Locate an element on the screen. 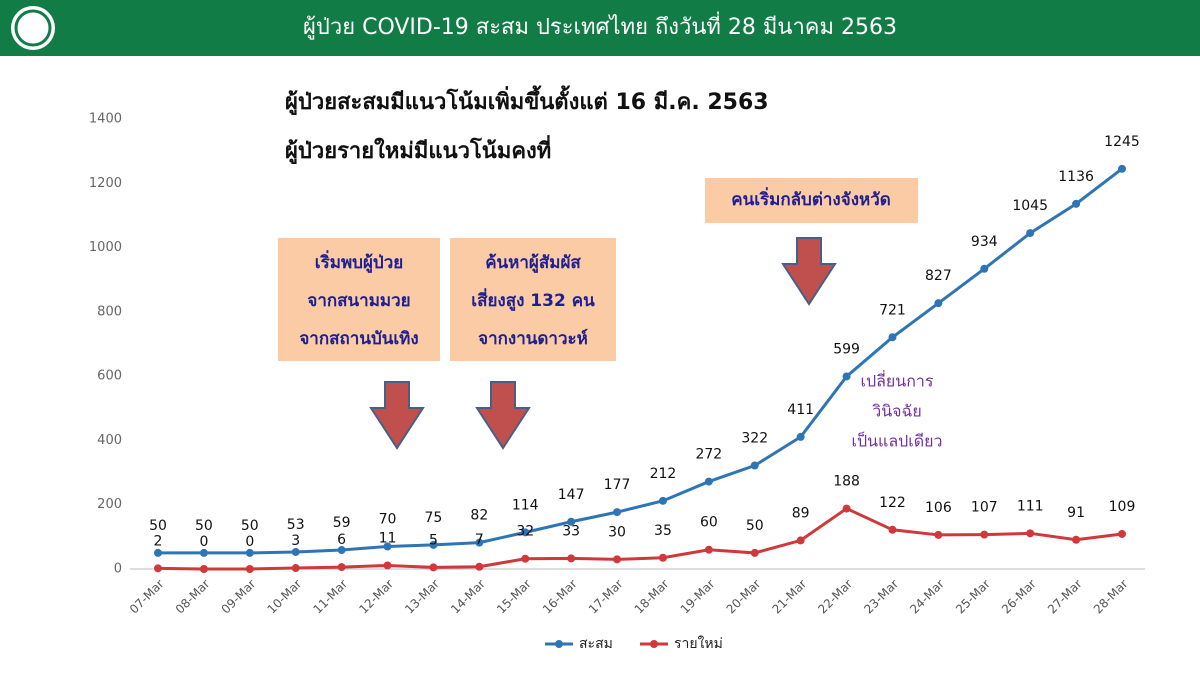 The width and height of the screenshot is (1200, 675). annotation: จากสถานบันเทิง is located at coordinates (358, 339).